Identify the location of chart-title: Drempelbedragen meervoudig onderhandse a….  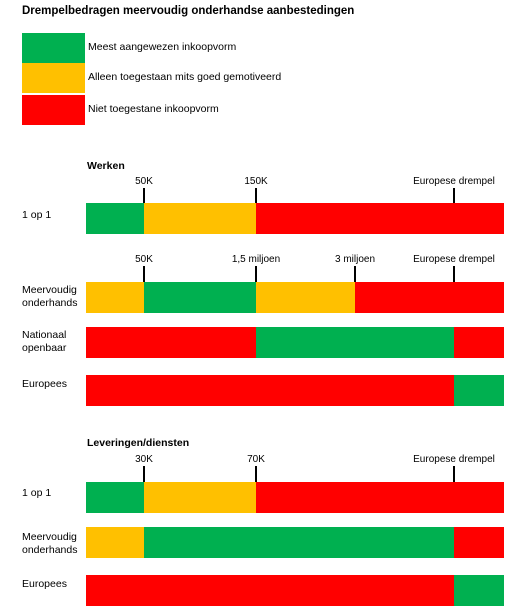
(188, 11).